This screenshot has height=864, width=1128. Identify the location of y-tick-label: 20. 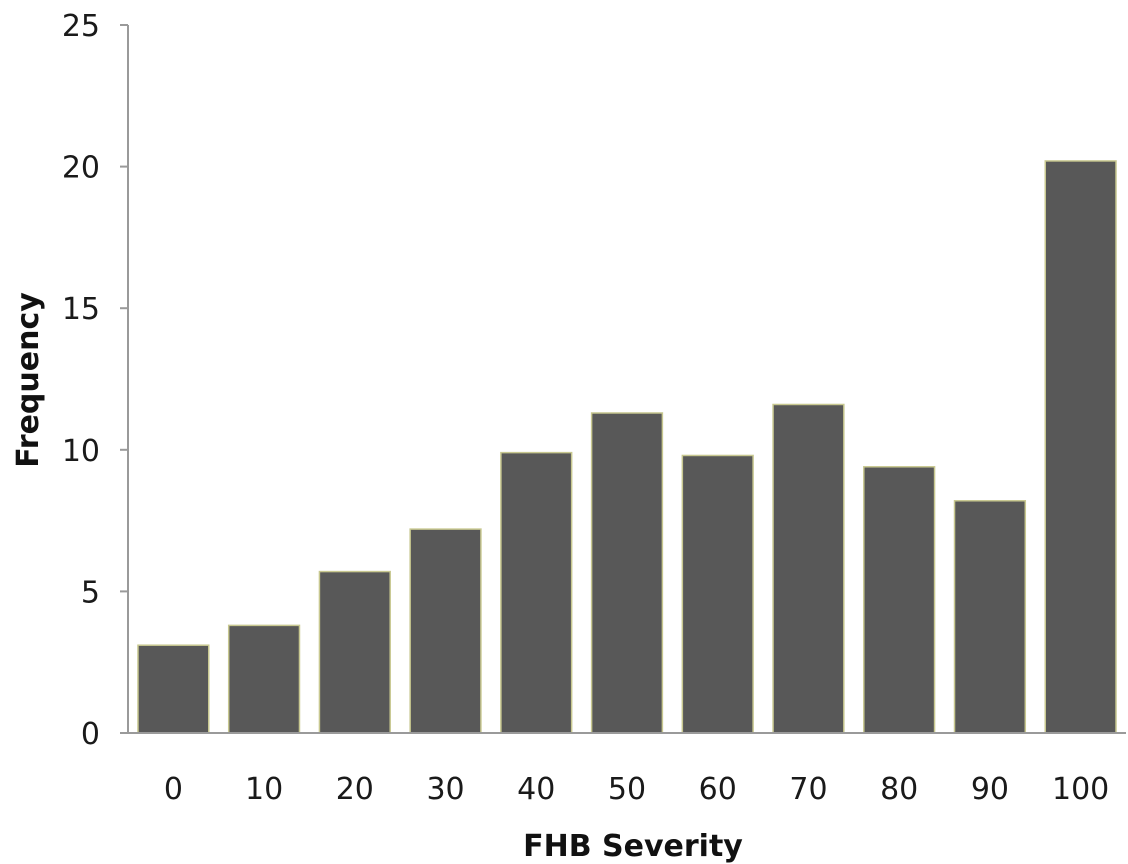
(81, 168).